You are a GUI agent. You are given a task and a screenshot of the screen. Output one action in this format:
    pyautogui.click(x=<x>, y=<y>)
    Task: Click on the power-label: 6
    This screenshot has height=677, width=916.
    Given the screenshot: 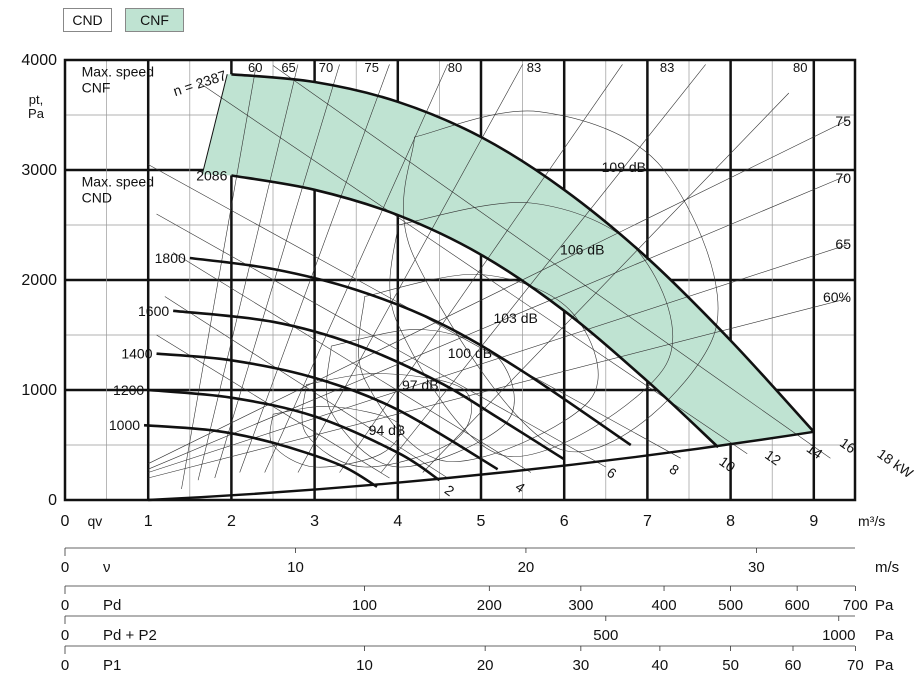 What is the action you would take?
    pyautogui.click(x=612, y=473)
    